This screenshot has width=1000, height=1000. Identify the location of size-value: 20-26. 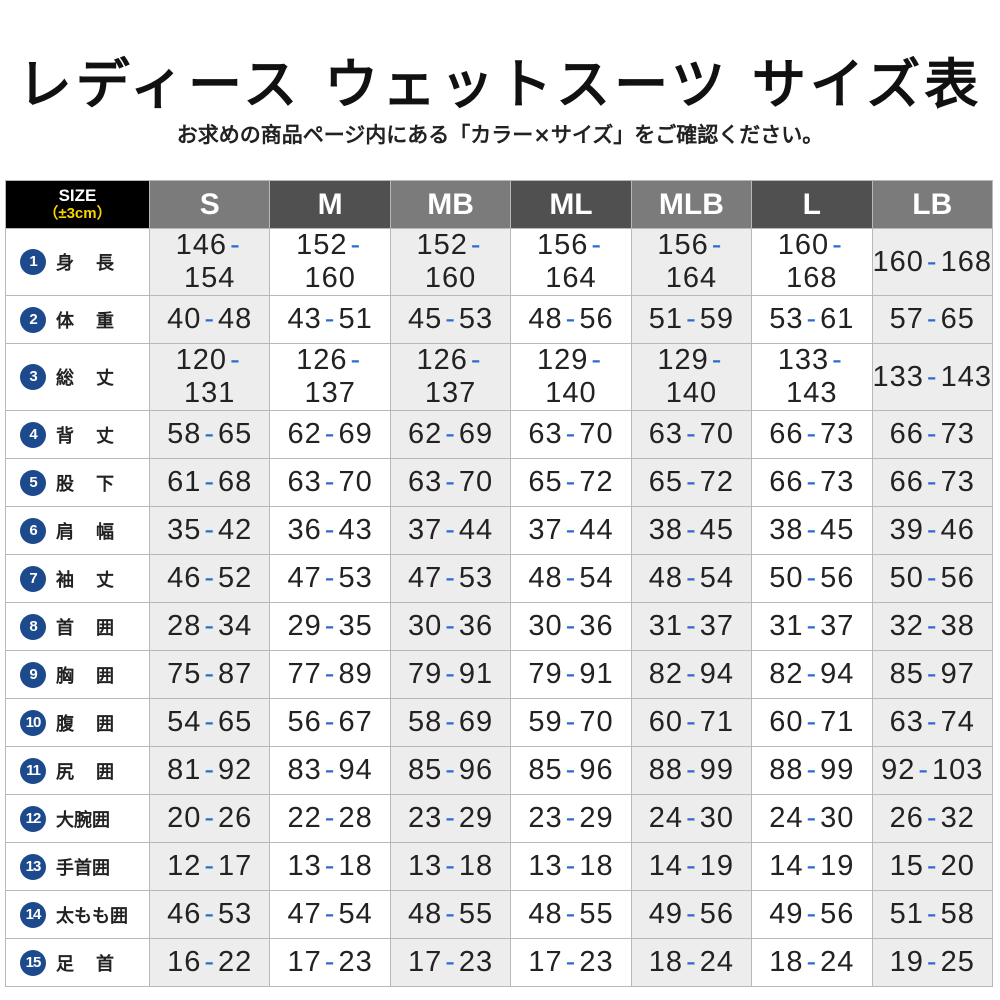
(209, 818).